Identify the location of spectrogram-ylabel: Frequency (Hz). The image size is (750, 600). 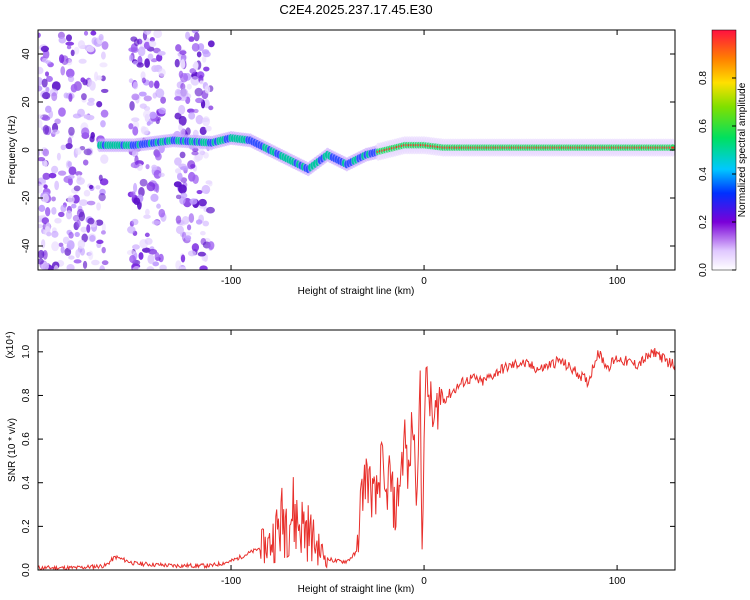
(12, 150).